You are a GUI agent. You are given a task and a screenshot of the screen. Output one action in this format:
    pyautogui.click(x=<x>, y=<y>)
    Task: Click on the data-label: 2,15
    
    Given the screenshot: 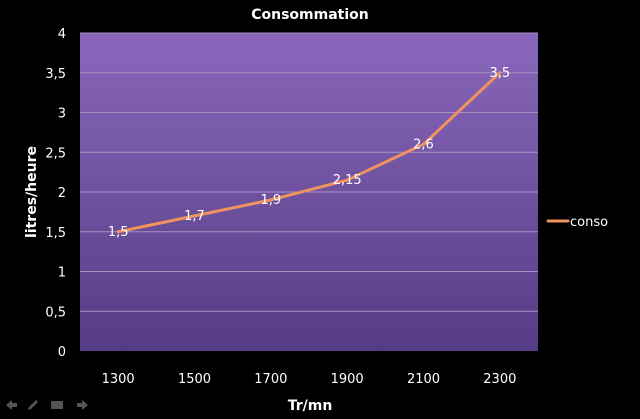 What is the action you would take?
    pyautogui.click(x=347, y=180)
    